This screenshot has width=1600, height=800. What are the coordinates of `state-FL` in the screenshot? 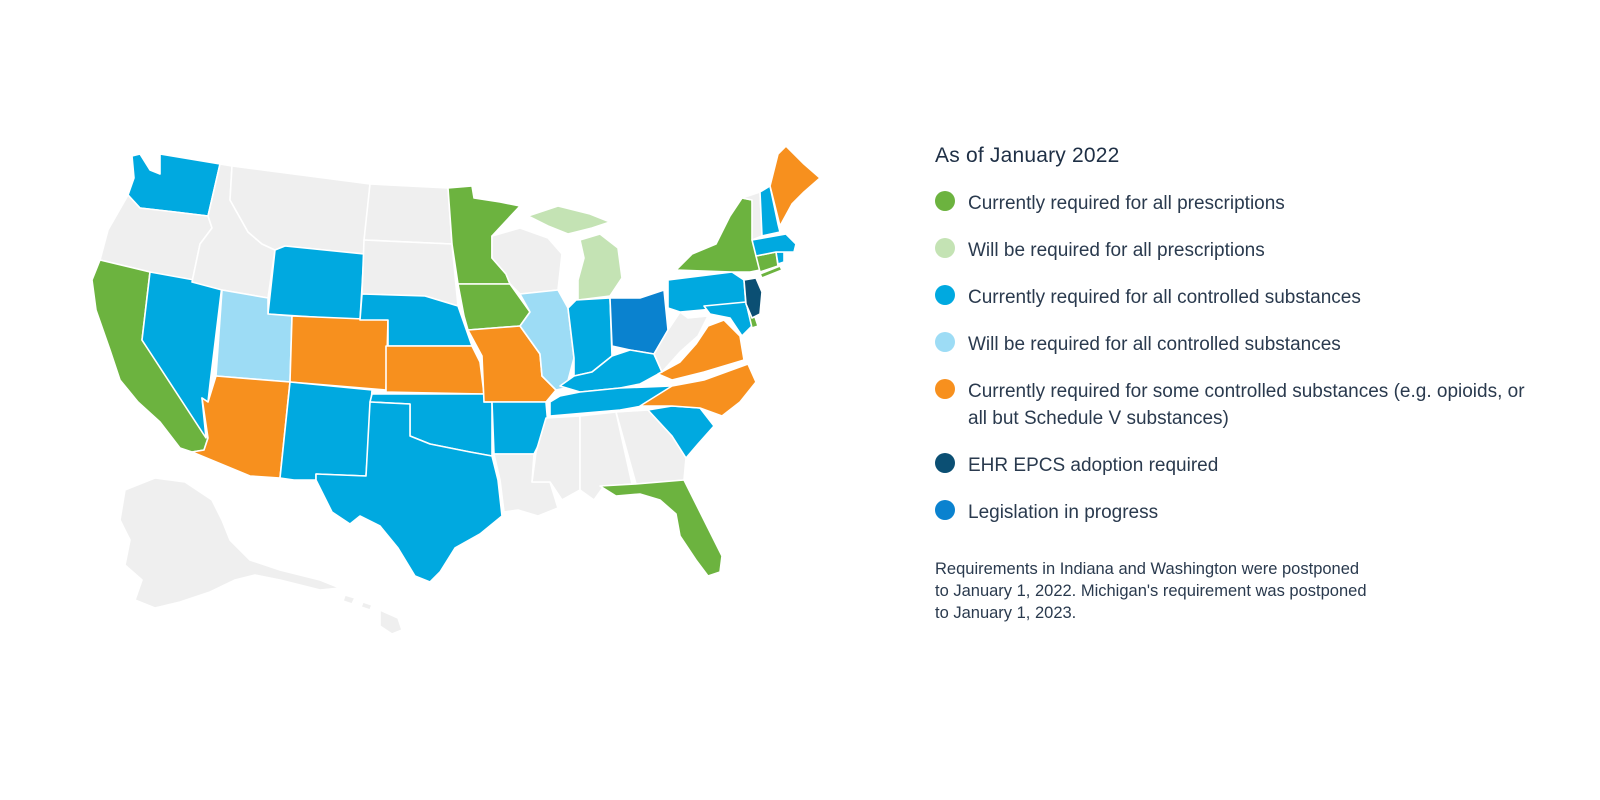 It's located at (661, 528).